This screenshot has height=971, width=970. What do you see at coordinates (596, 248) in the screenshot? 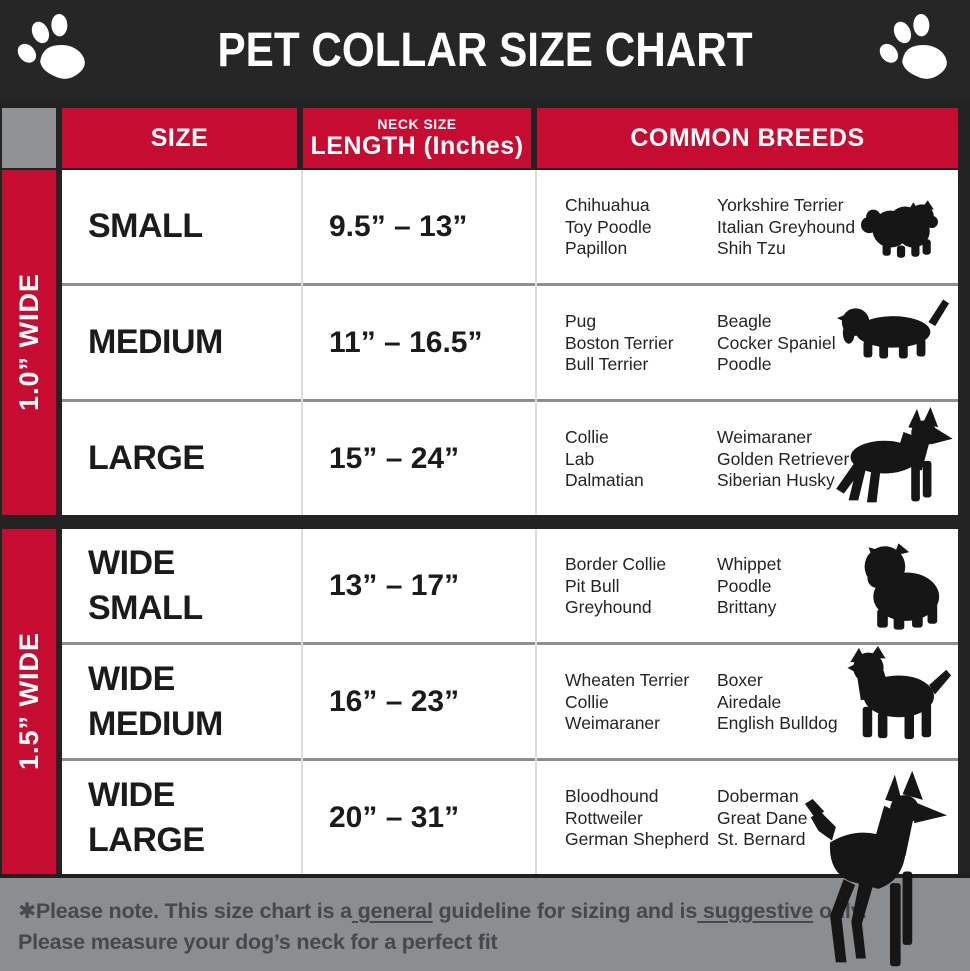
I see `breed-name: Papillon` at bounding box center [596, 248].